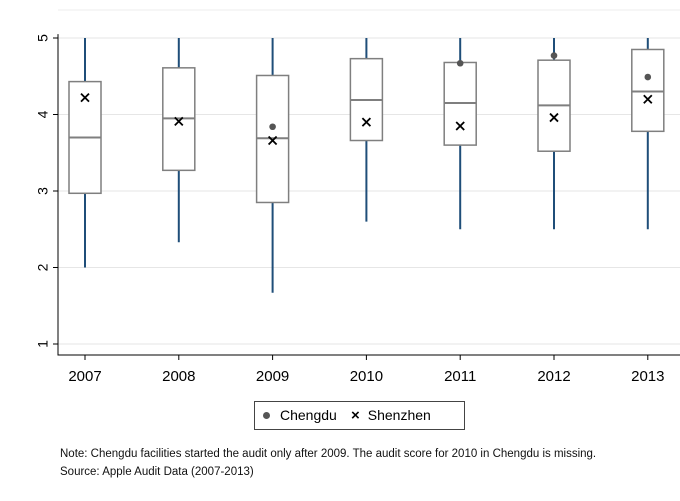 Image resolution: width=680 pixels, height=501 pixels. Describe the element at coordinates (178, 376) in the screenshot. I see `x-tick-label: 2008` at that location.